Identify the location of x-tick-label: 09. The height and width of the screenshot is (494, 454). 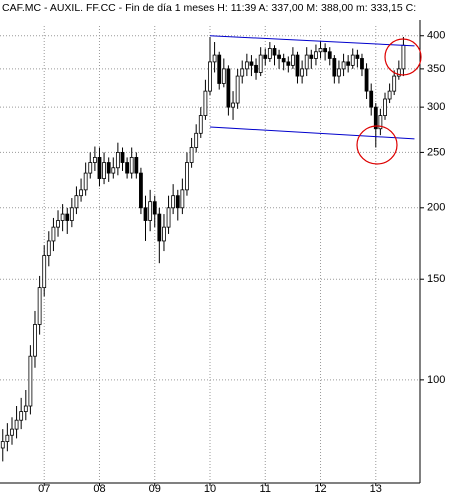
(155, 488).